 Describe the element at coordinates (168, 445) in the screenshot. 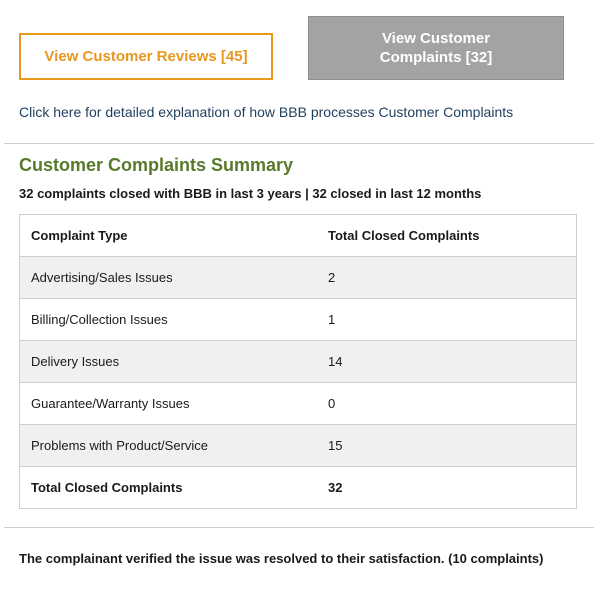

I see `complaint-type-cell: Problems with Product/Service` at that location.